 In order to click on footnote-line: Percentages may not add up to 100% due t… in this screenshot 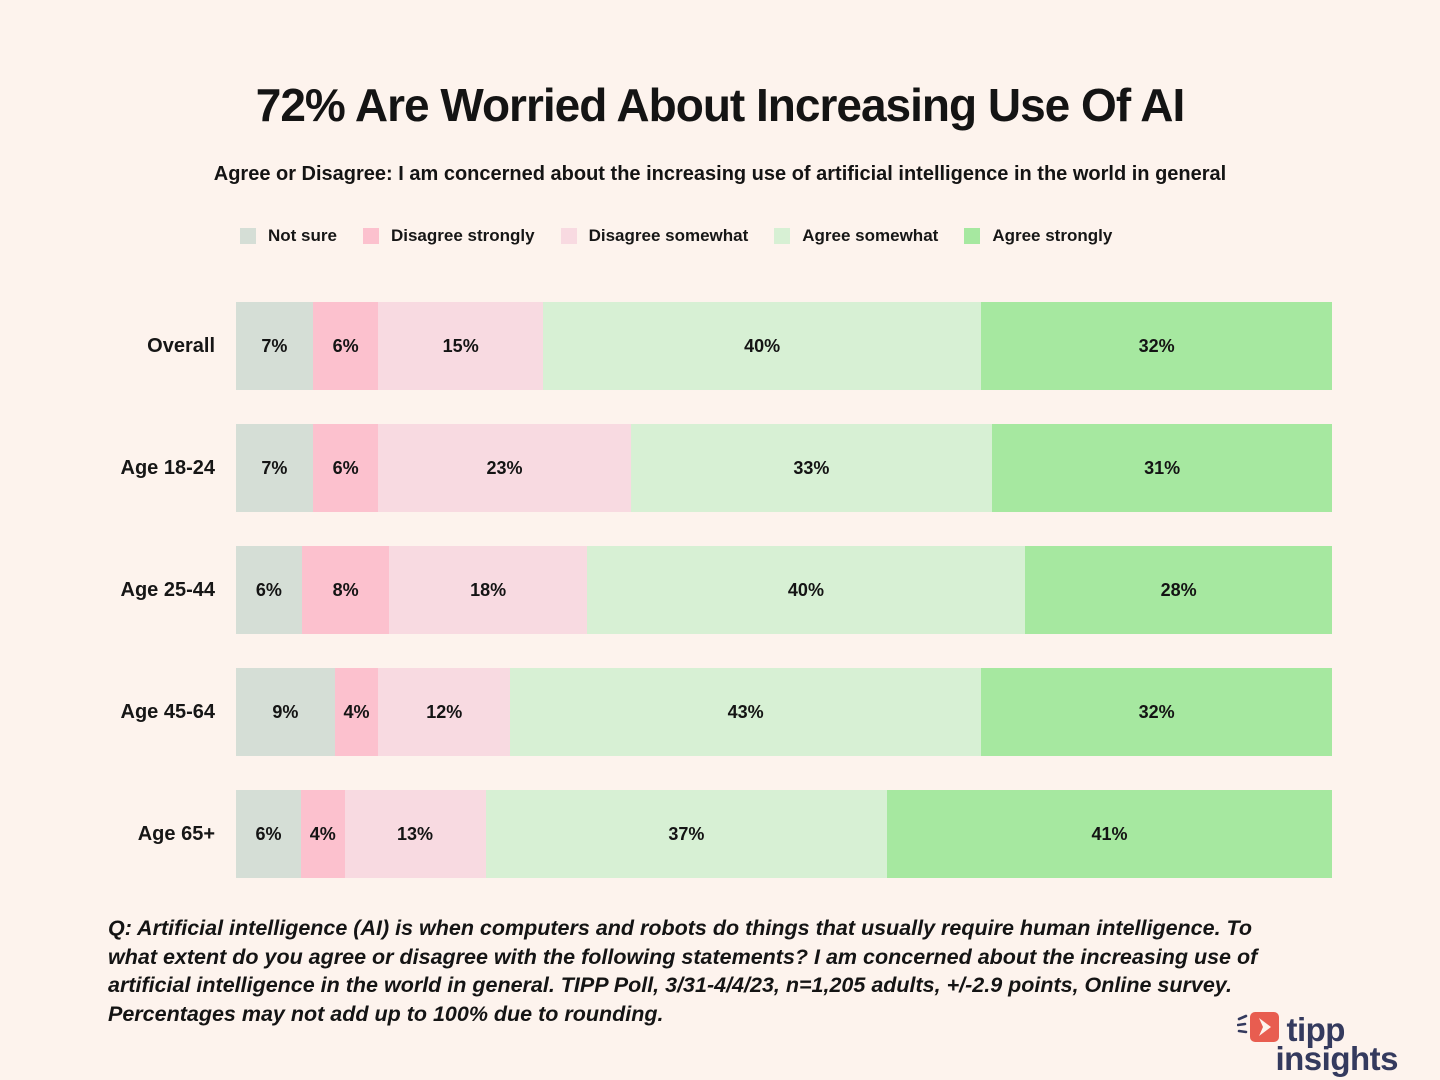, I will do `click(386, 1013)`.